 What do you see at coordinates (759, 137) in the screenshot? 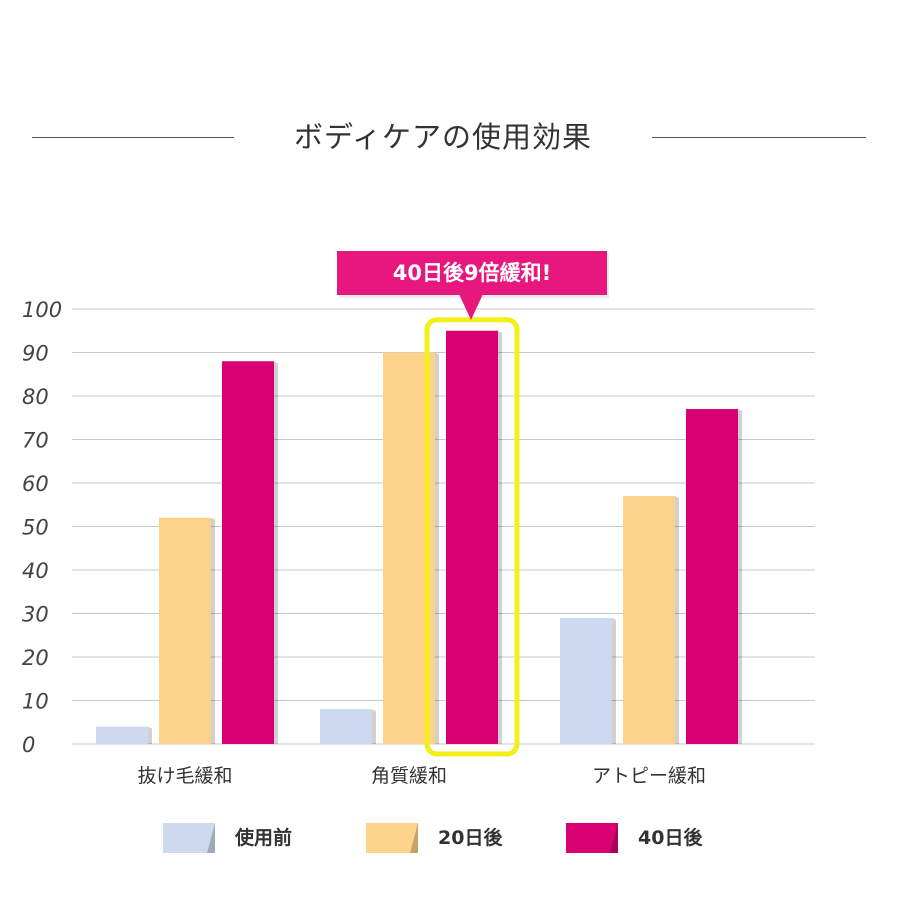
I see `title-divider-right` at bounding box center [759, 137].